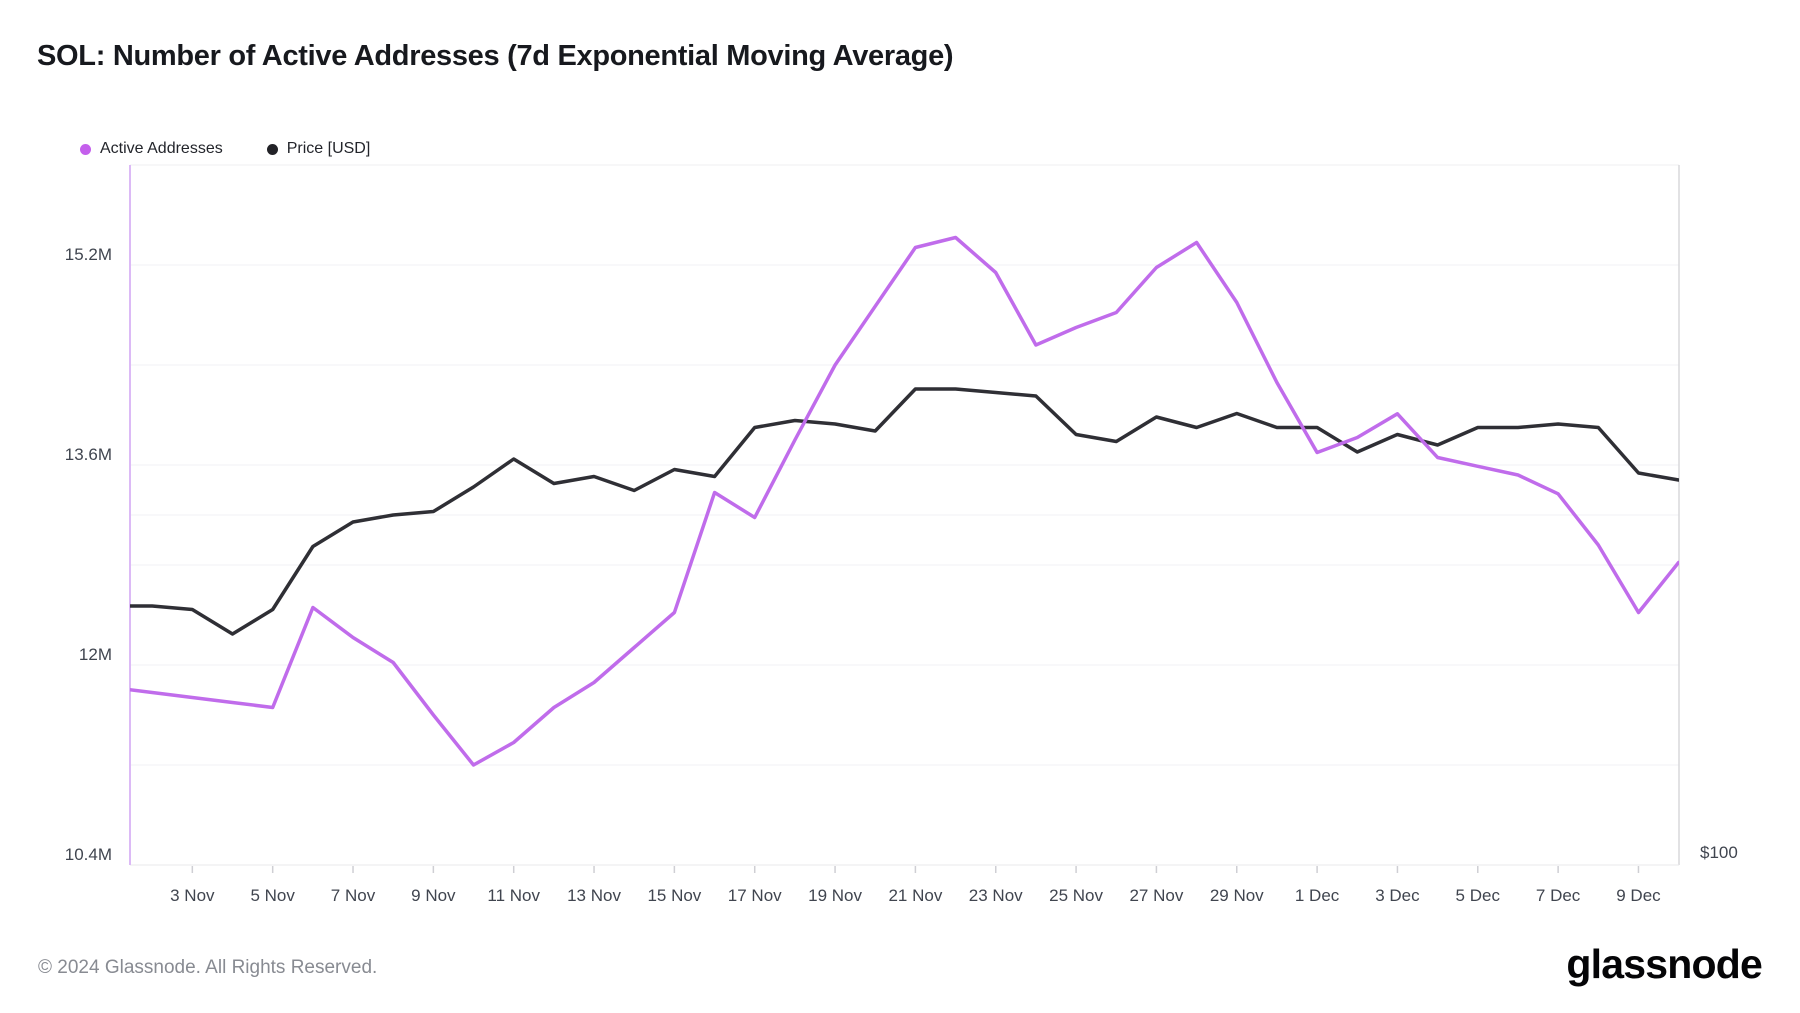  What do you see at coordinates (95, 654) in the screenshot?
I see `y-axis-label: 12M` at bounding box center [95, 654].